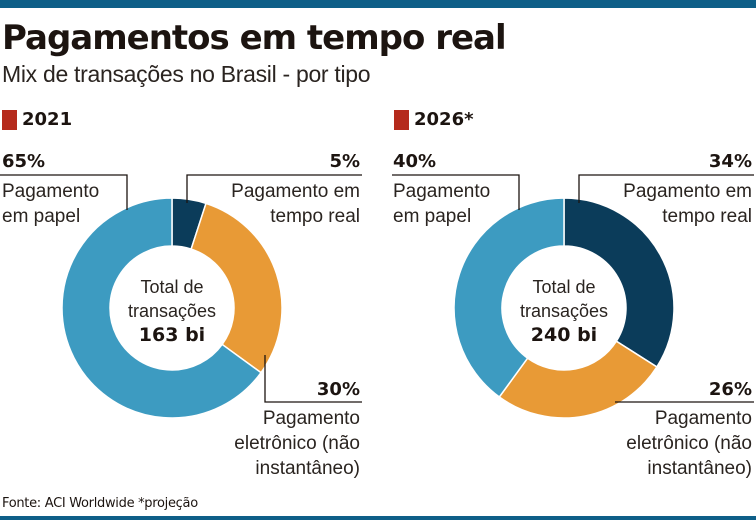 The width and height of the screenshot is (756, 520). What do you see at coordinates (378, 4) in the screenshot?
I see `top-accent-bar` at bounding box center [378, 4].